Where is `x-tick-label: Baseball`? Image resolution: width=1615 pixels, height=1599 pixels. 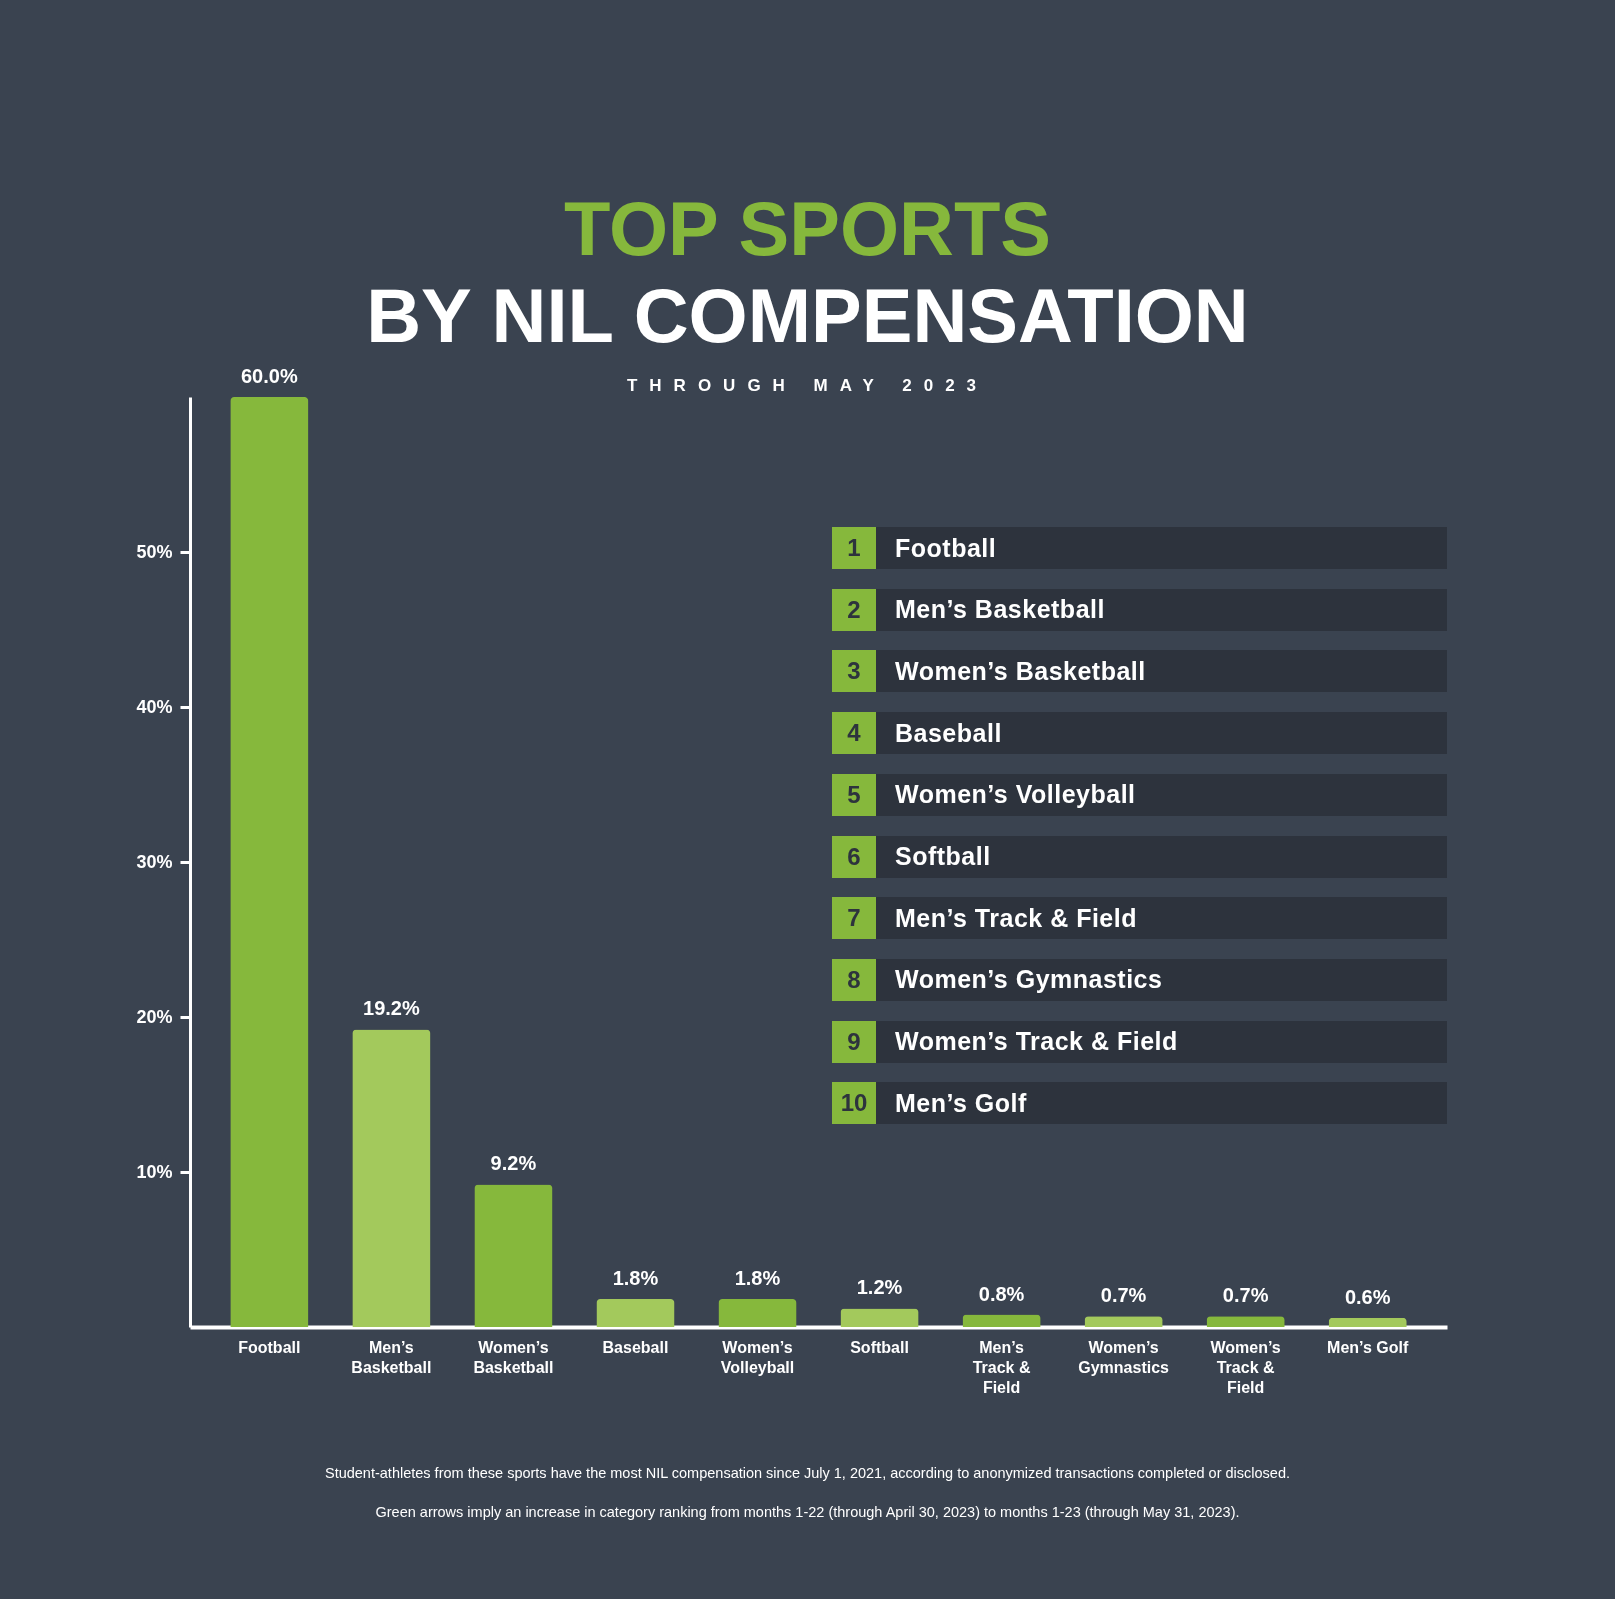
x-tick-label: Baseball is located at coordinates (635, 1347).